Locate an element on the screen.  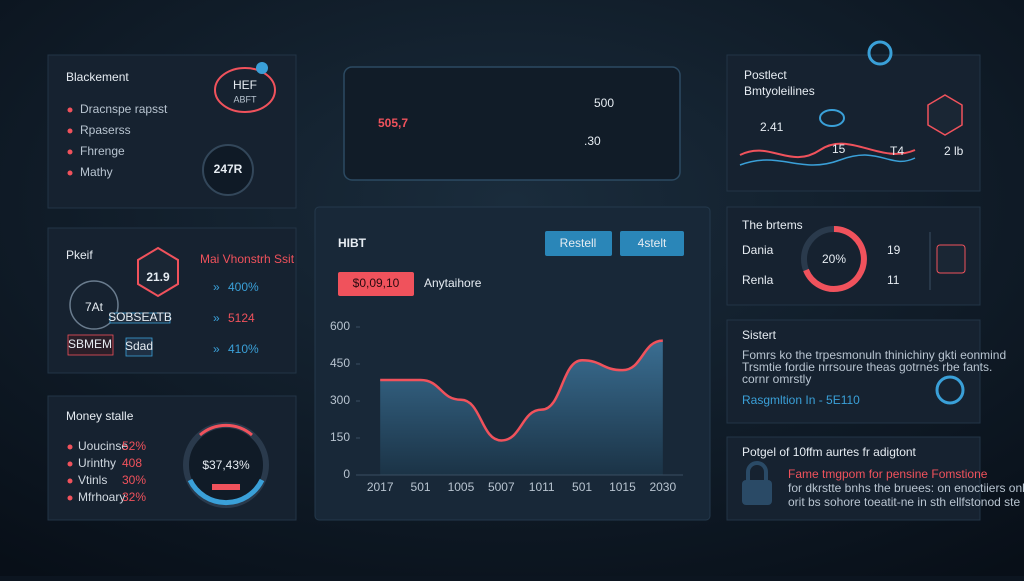
row-label: Dania is located at coordinates (758, 250).